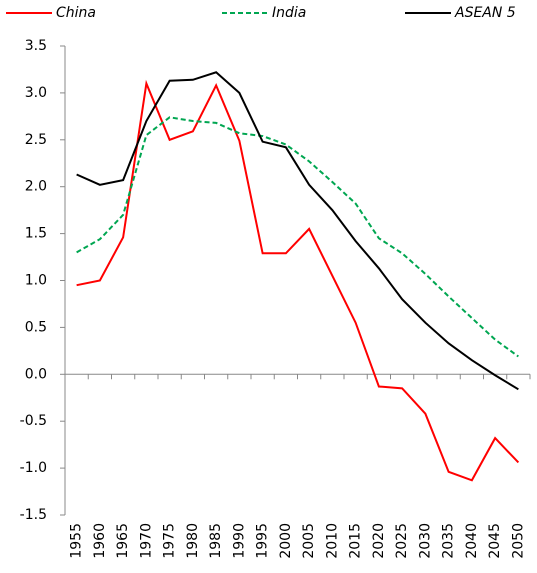 This screenshot has height=573, width=537. I want to click on x-tick-label: 1985, so click(216, 541).